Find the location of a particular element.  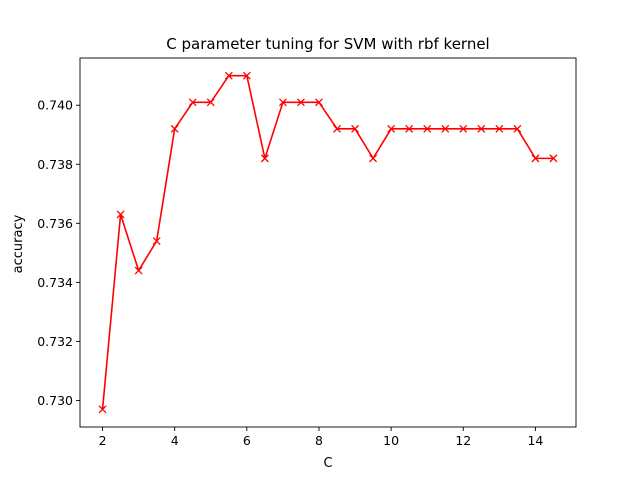

x-tick-label: 10 is located at coordinates (391, 440).